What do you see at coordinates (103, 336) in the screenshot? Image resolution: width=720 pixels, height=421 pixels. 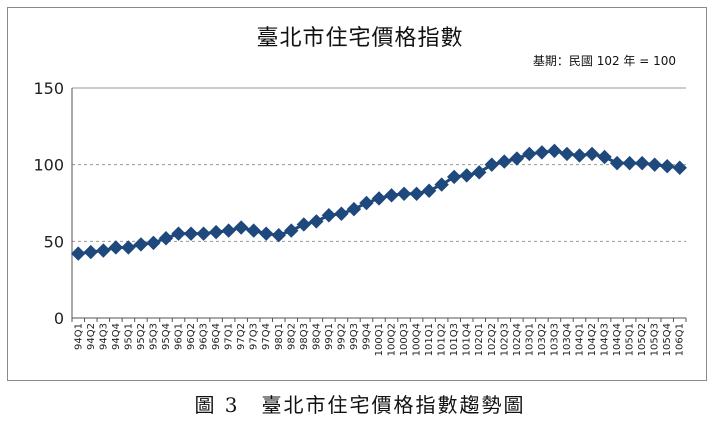 I see `x-tick-label: 94Q3` at bounding box center [103, 336].